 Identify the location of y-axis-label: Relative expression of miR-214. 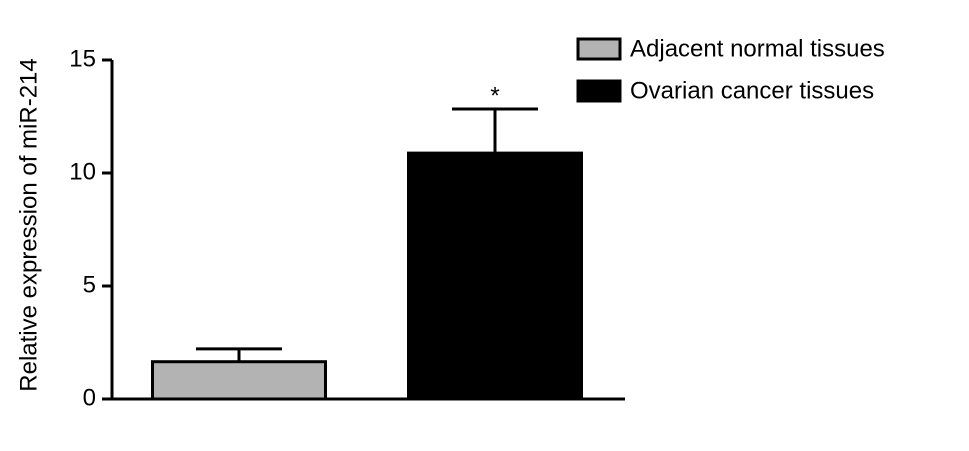
(28, 224).